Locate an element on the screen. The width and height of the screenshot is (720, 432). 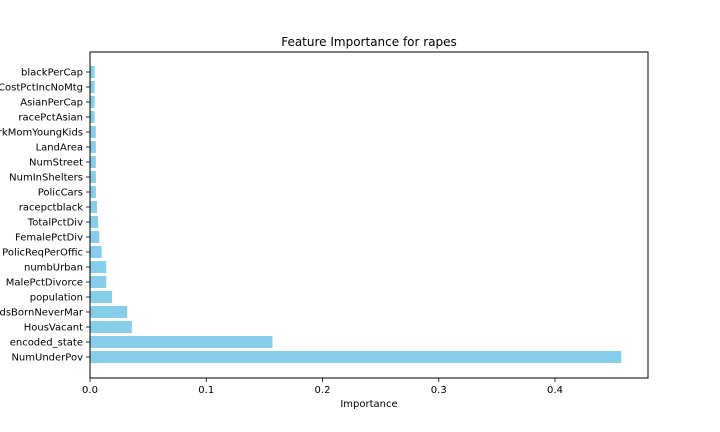
y-tick-label: PctKidsBornNeverMar is located at coordinates (42, 313).